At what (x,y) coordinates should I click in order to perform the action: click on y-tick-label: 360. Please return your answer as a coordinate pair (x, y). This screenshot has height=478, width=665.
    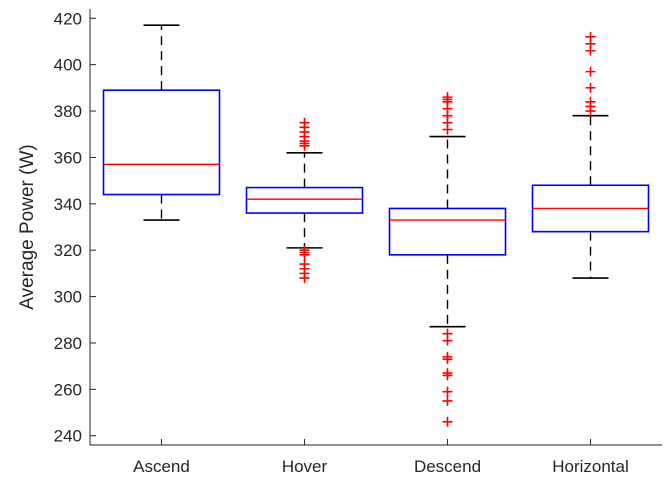
    Looking at the image, I should click on (68, 157).